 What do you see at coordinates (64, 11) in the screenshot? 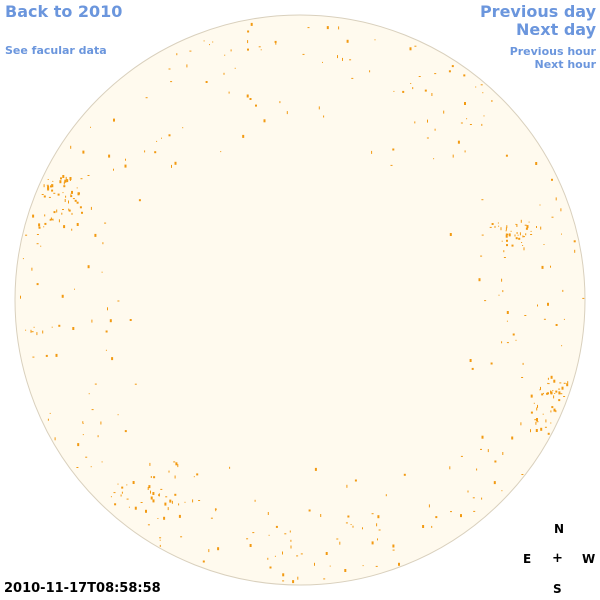
I see `back-to-year-link: Back to 2010` at bounding box center [64, 11].